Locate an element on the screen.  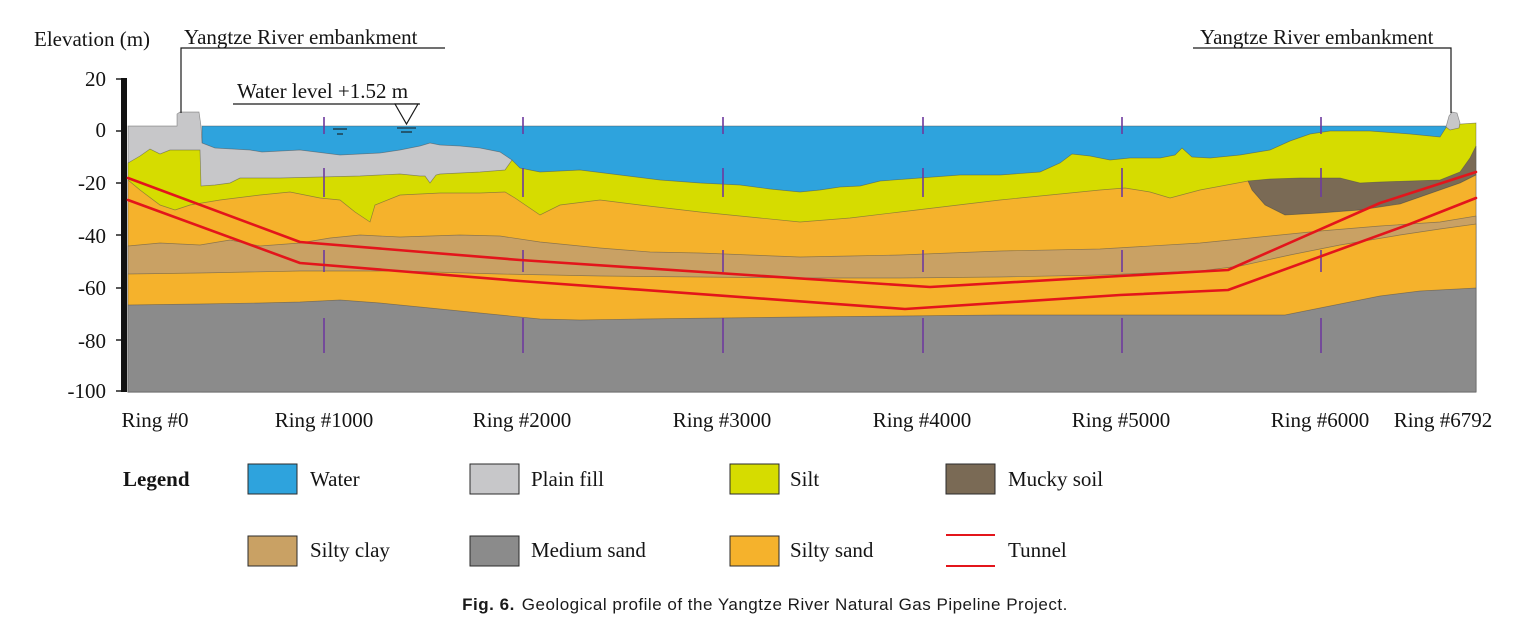
left-embankment-label: Yangtze River embankment is located at coordinates (301, 37).